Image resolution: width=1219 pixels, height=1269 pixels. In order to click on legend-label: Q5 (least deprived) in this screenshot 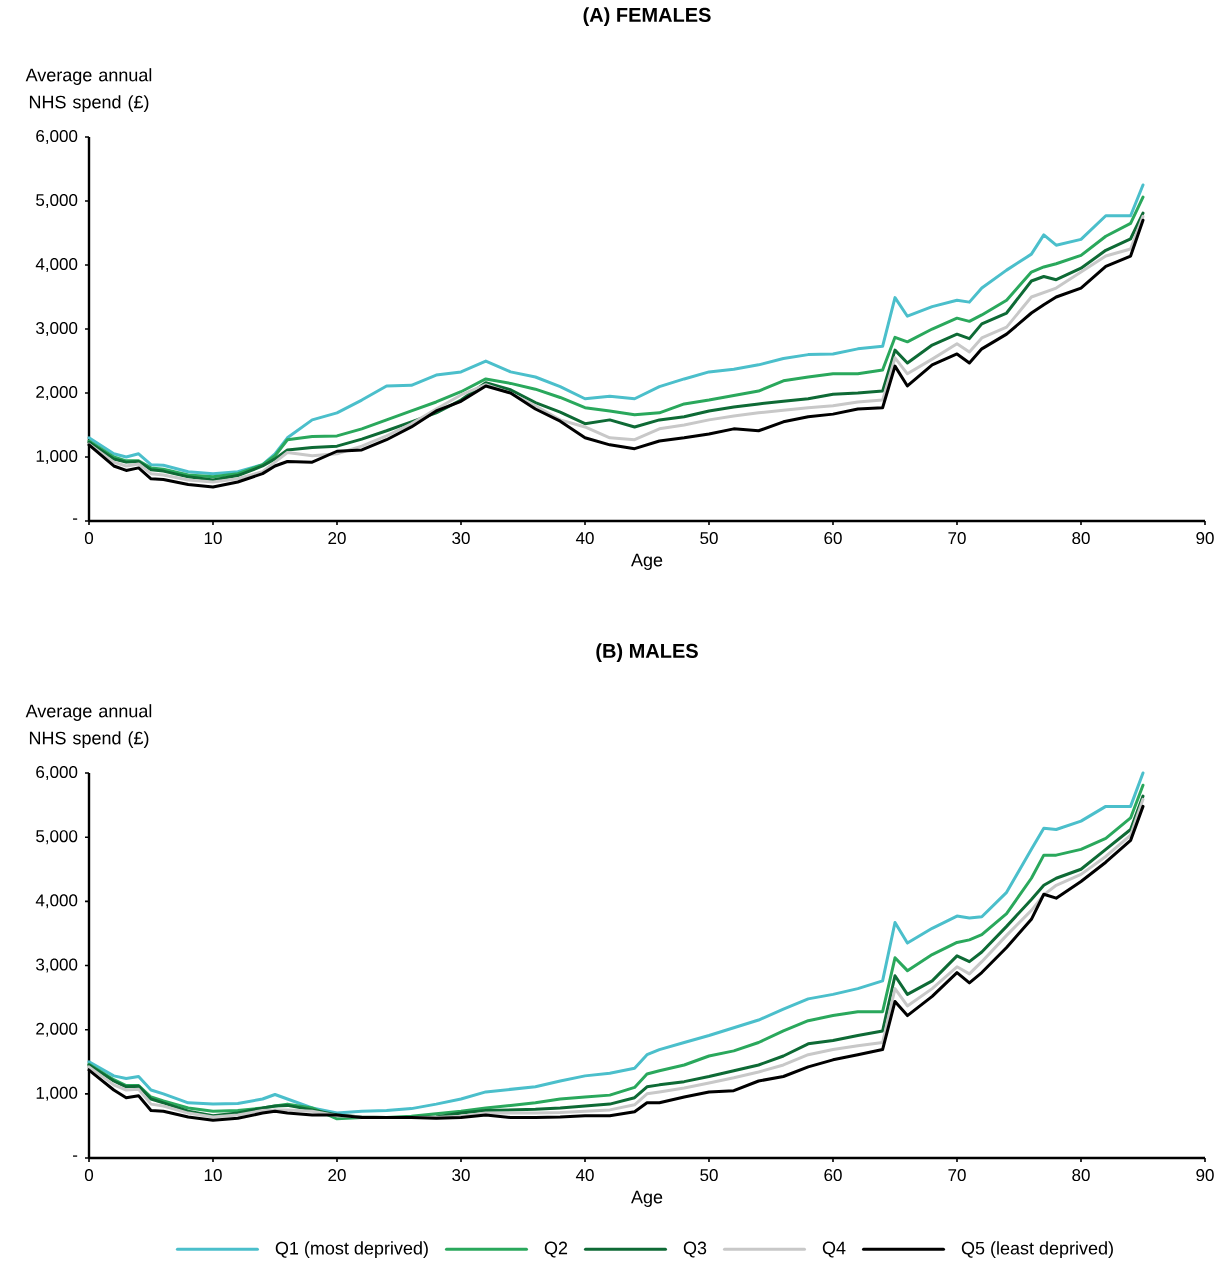, I will do `click(1037, 1250)`.